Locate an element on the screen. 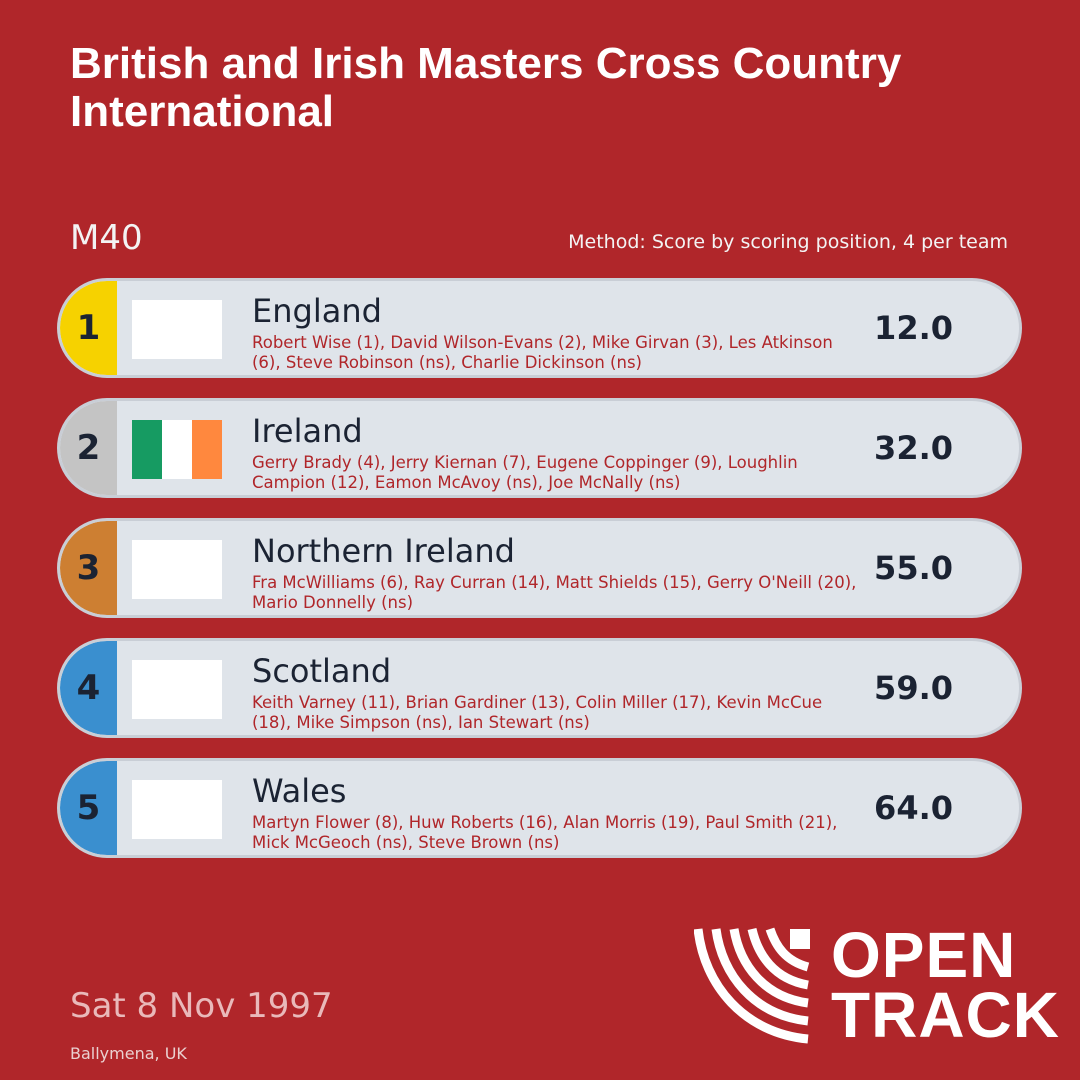 This screenshot has height=1080, width=1080. team-score: 32.0 is located at coordinates (913, 448).